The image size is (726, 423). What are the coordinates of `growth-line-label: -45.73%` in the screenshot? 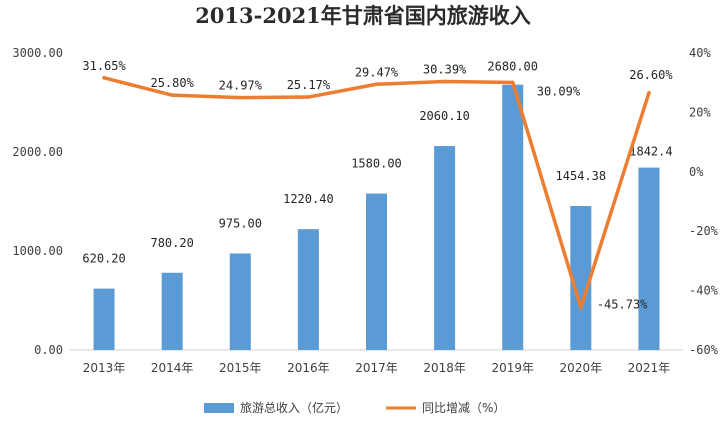 It's located at (622, 305).